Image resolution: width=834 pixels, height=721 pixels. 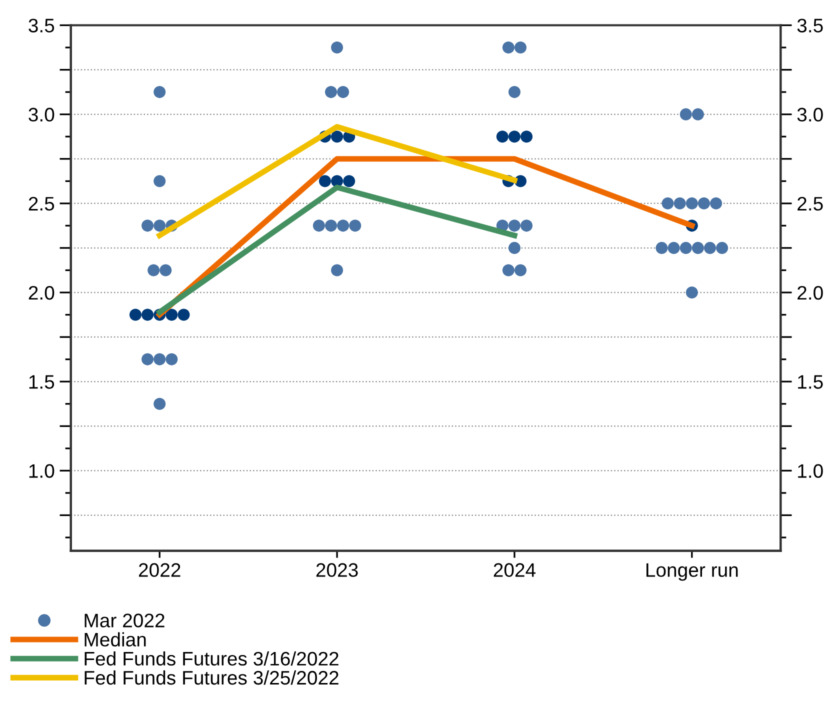 I want to click on y-tick-label: 3.5, so click(x=41, y=25).